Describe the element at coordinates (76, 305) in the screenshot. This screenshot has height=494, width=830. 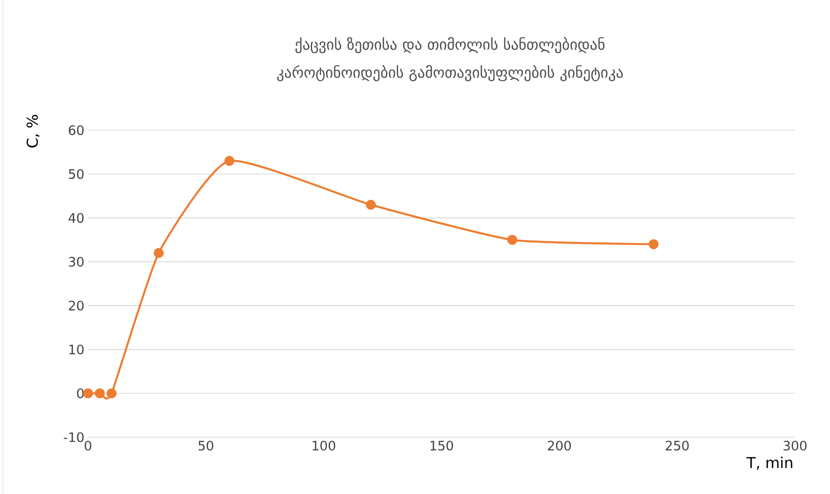
I see `y-tick-label: 20` at that location.